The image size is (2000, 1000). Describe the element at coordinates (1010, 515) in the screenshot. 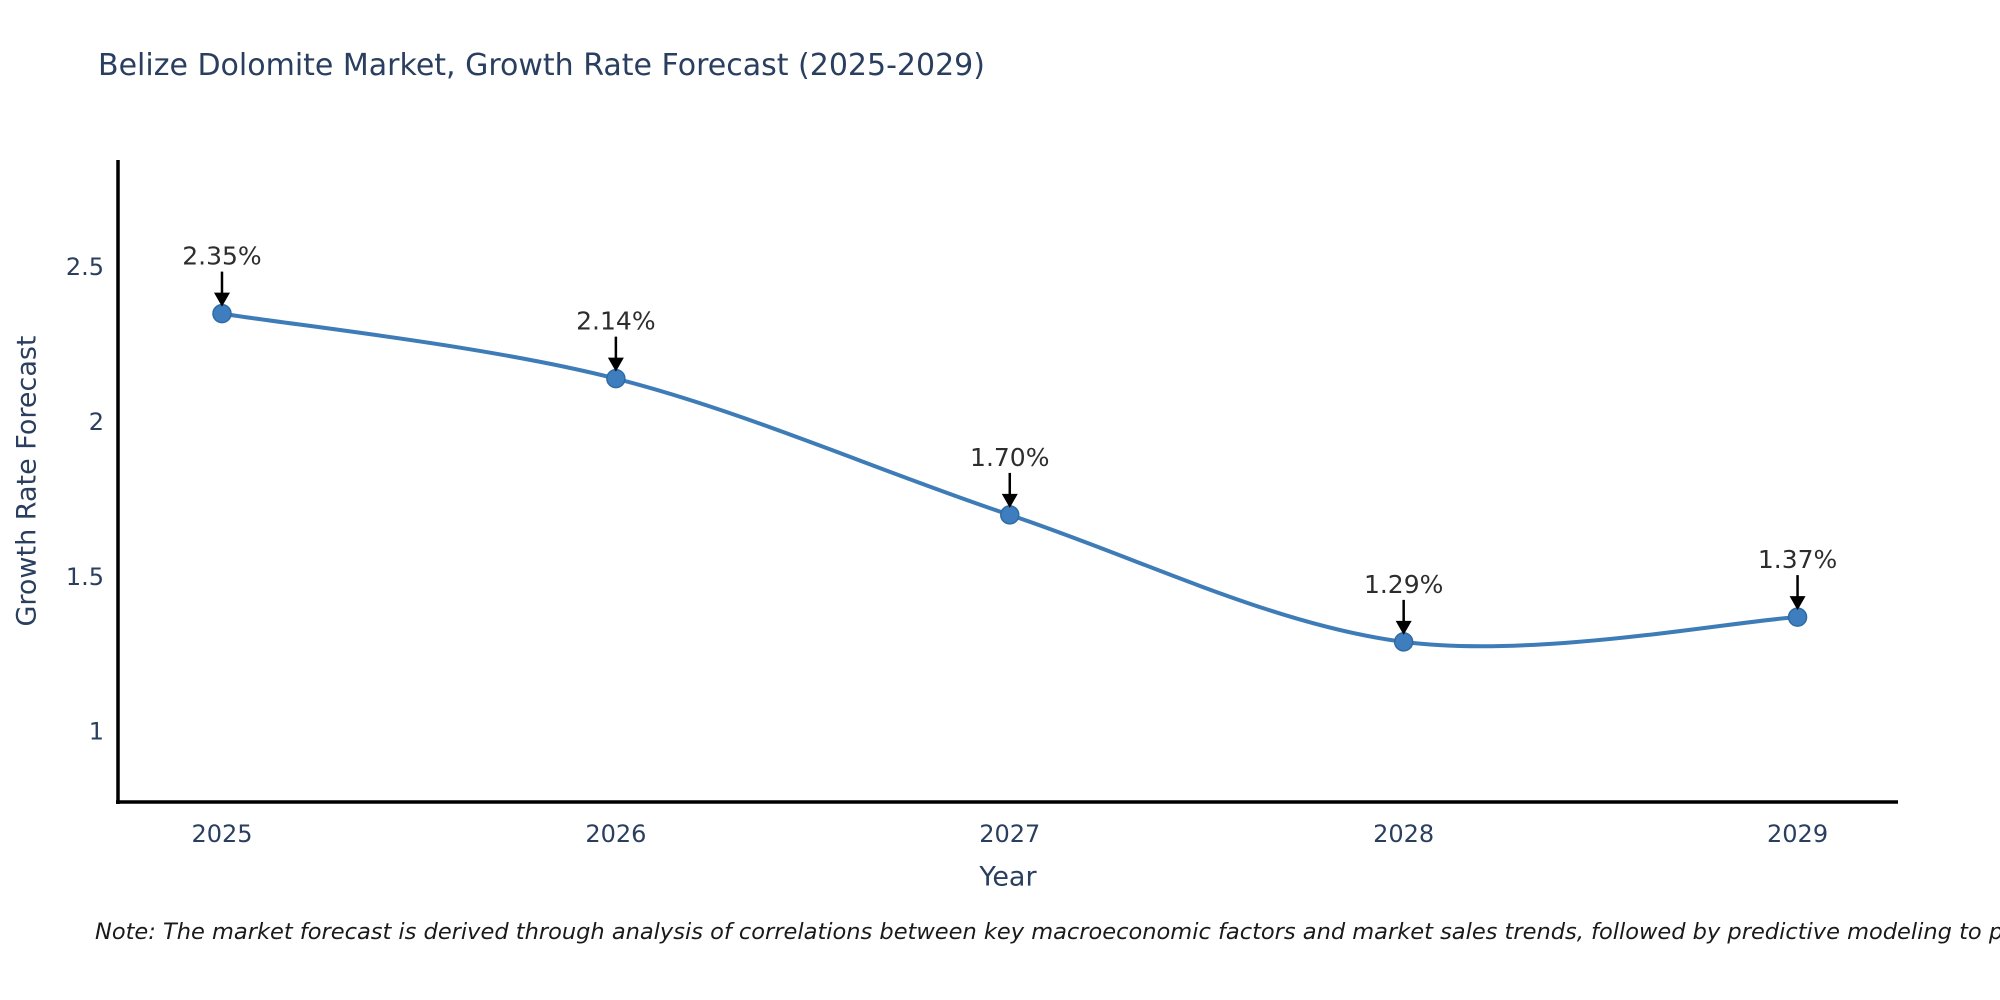

I see `data-point-marker-2027` at that location.